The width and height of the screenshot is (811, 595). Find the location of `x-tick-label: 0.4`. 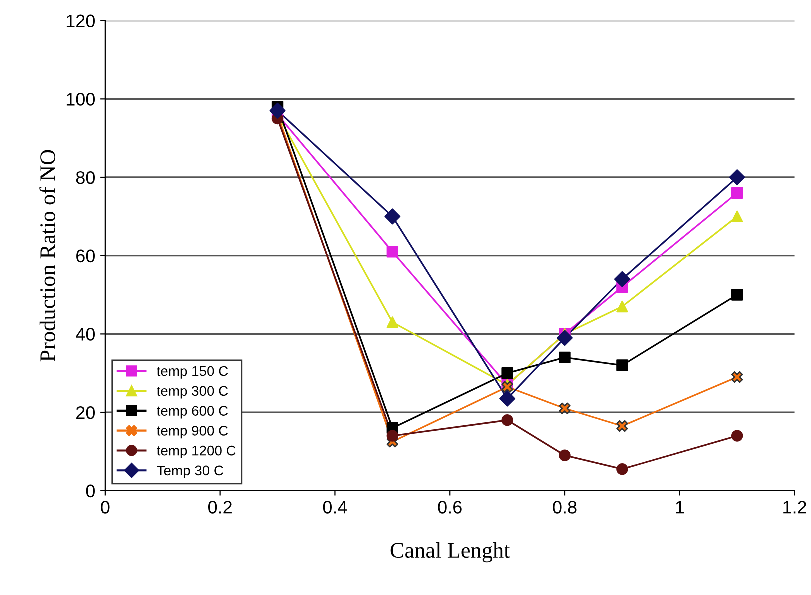

x-tick-label: 0.4 is located at coordinates (335, 507).